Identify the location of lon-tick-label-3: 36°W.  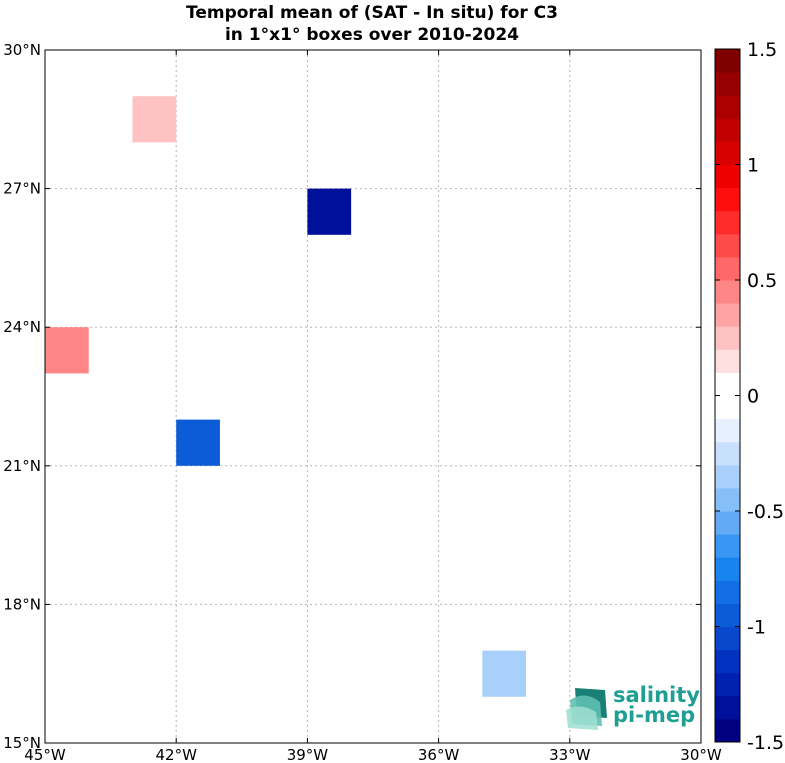
(439, 754).